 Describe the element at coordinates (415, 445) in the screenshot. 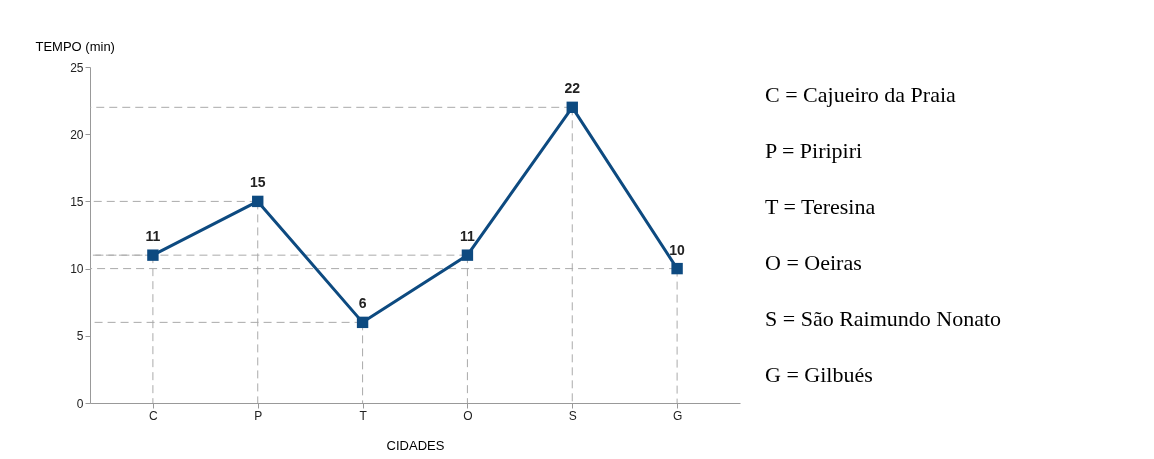

I see `x-axis-title: CIDADES` at that location.